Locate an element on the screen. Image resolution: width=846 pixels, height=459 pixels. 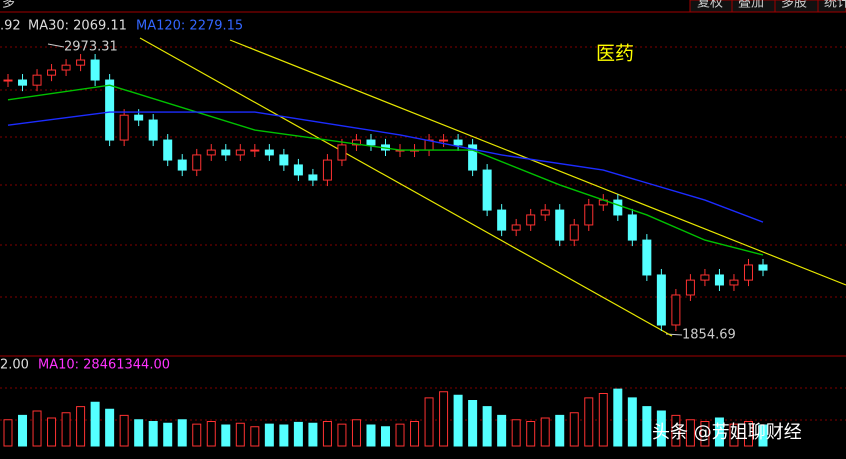
low-label: 1854.69 is located at coordinates (709, 335).